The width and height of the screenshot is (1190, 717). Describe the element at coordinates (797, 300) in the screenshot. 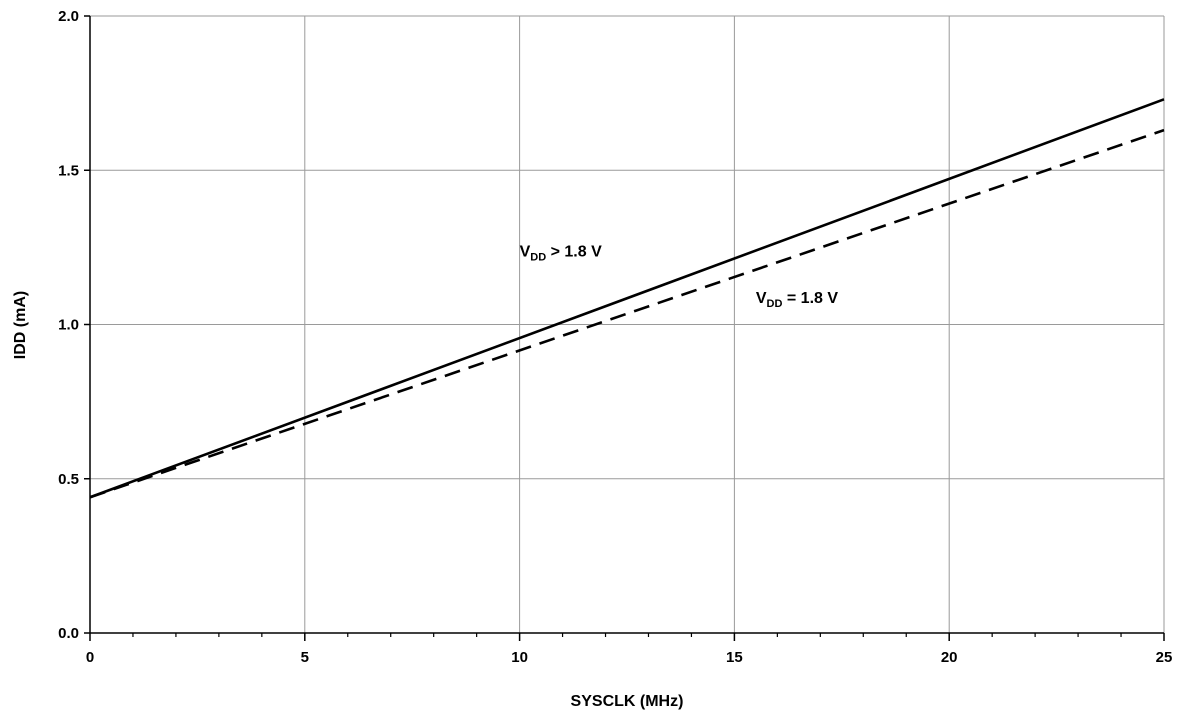

I see `series-label-1: VDD = 1.8 V` at that location.